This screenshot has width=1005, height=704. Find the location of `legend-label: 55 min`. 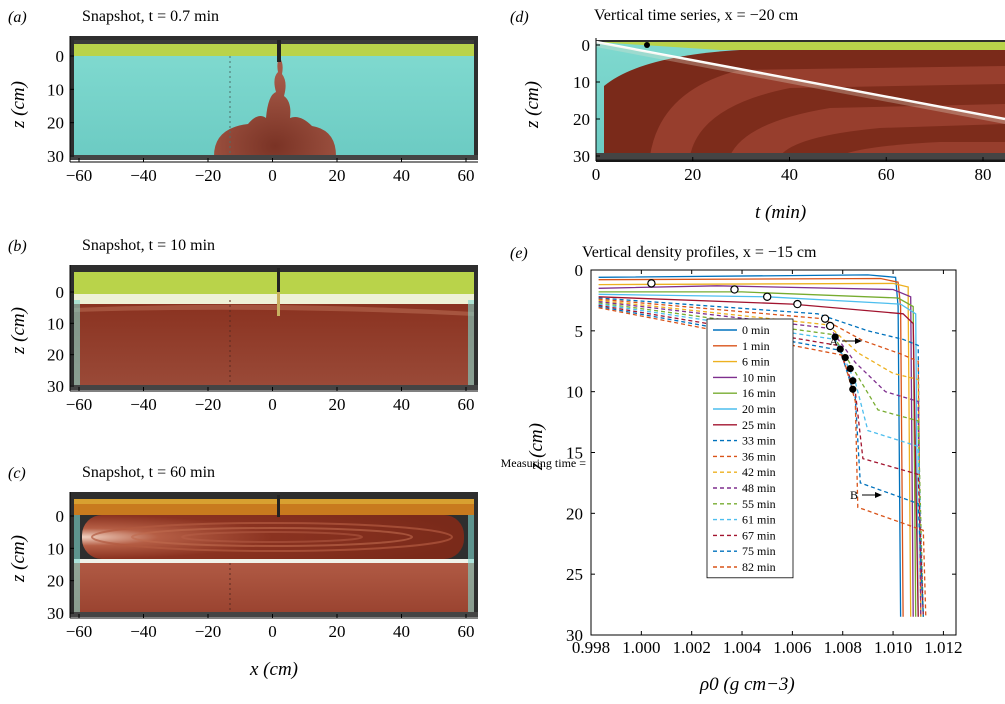

legend-label: 55 min is located at coordinates (759, 504).